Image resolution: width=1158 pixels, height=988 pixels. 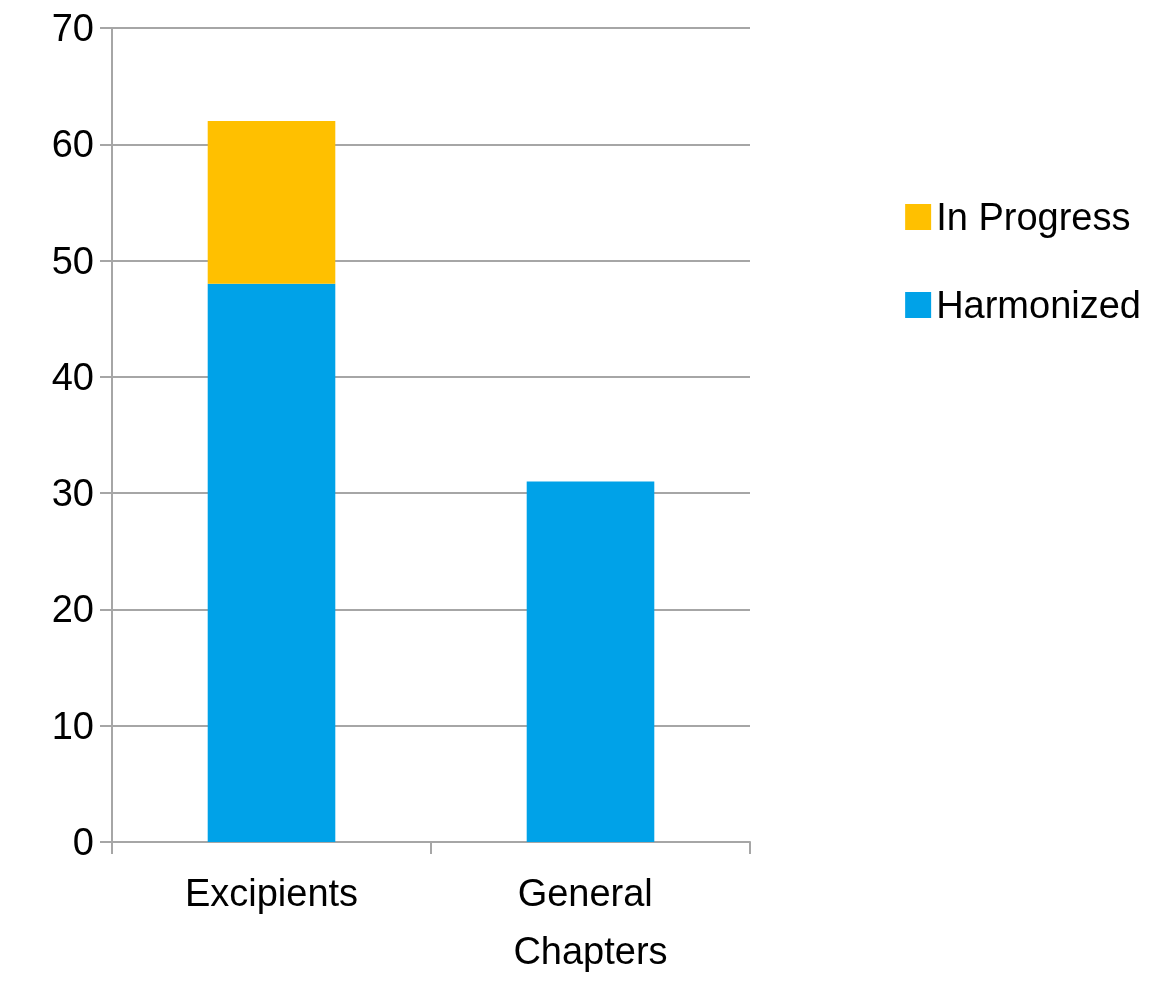 I want to click on y-tick-label: 30, so click(x=72, y=493).